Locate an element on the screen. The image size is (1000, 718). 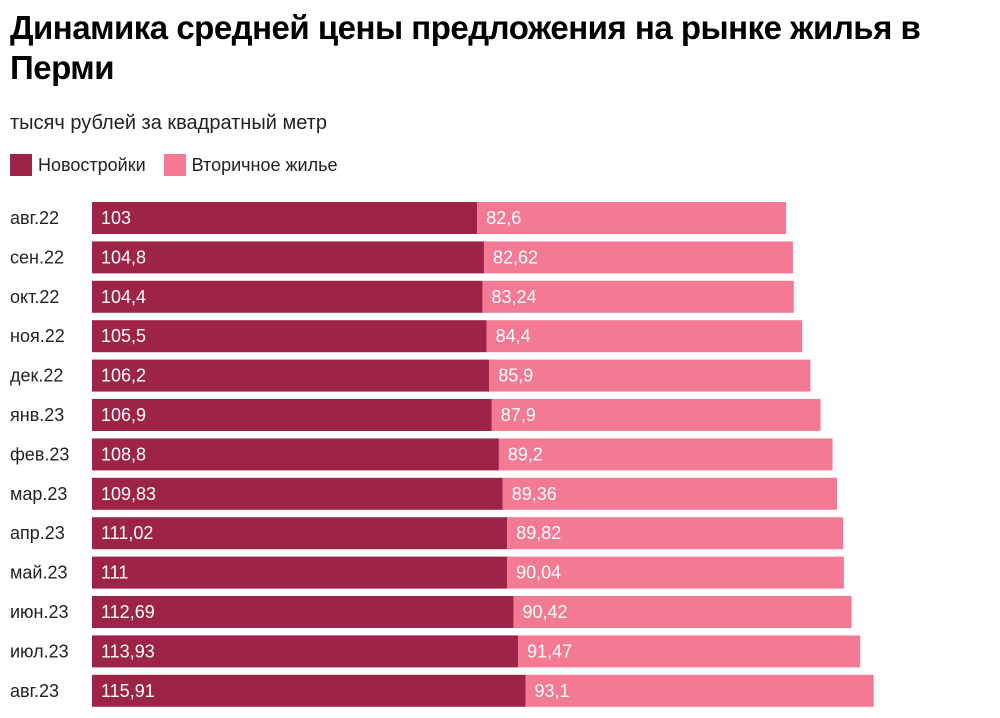
bar-row: мар.23 109,83 89,36 is located at coordinates (423, 493).